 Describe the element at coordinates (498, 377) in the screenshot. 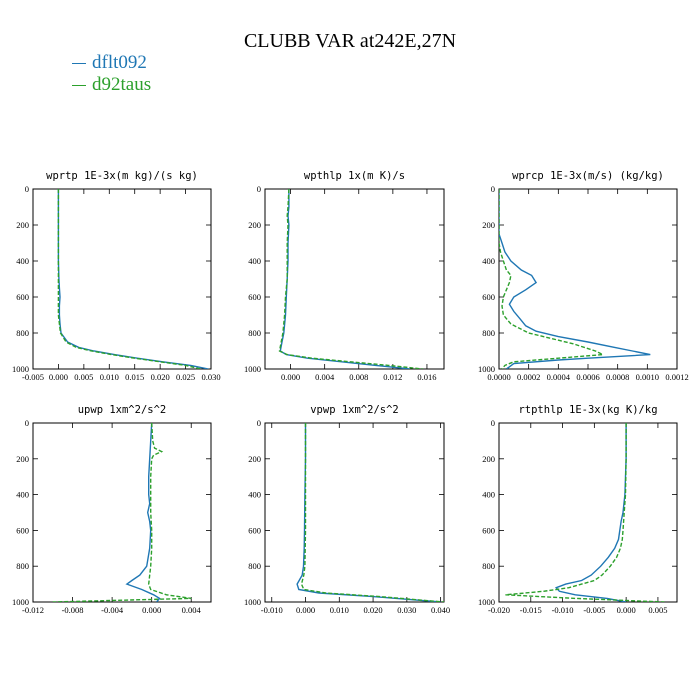

I see `x-tick-label: 0.0000` at that location.